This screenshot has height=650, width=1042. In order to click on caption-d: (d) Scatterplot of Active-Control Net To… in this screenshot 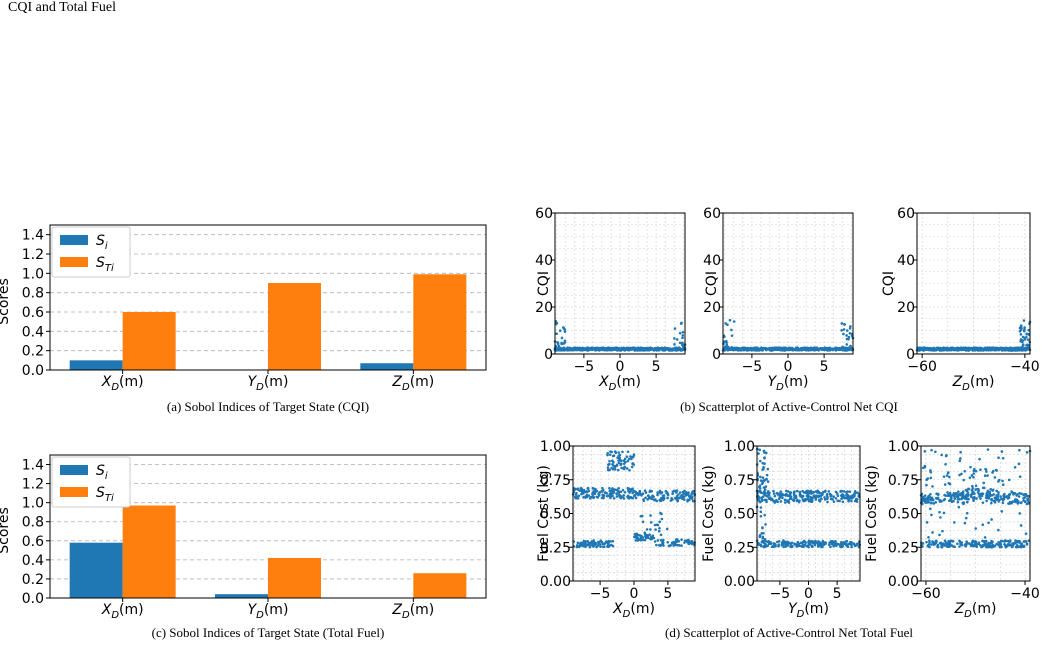, I will do `click(789, 632)`.